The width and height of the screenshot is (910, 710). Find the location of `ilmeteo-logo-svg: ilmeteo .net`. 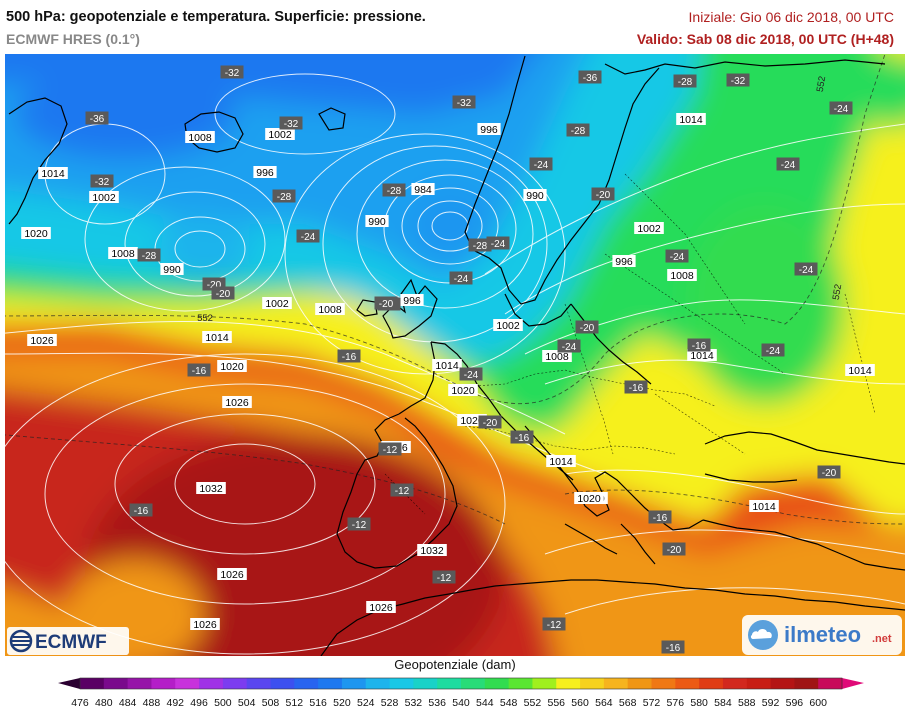

ilmeteo-logo-svg: ilmeteo .net is located at coordinates (820, 635).